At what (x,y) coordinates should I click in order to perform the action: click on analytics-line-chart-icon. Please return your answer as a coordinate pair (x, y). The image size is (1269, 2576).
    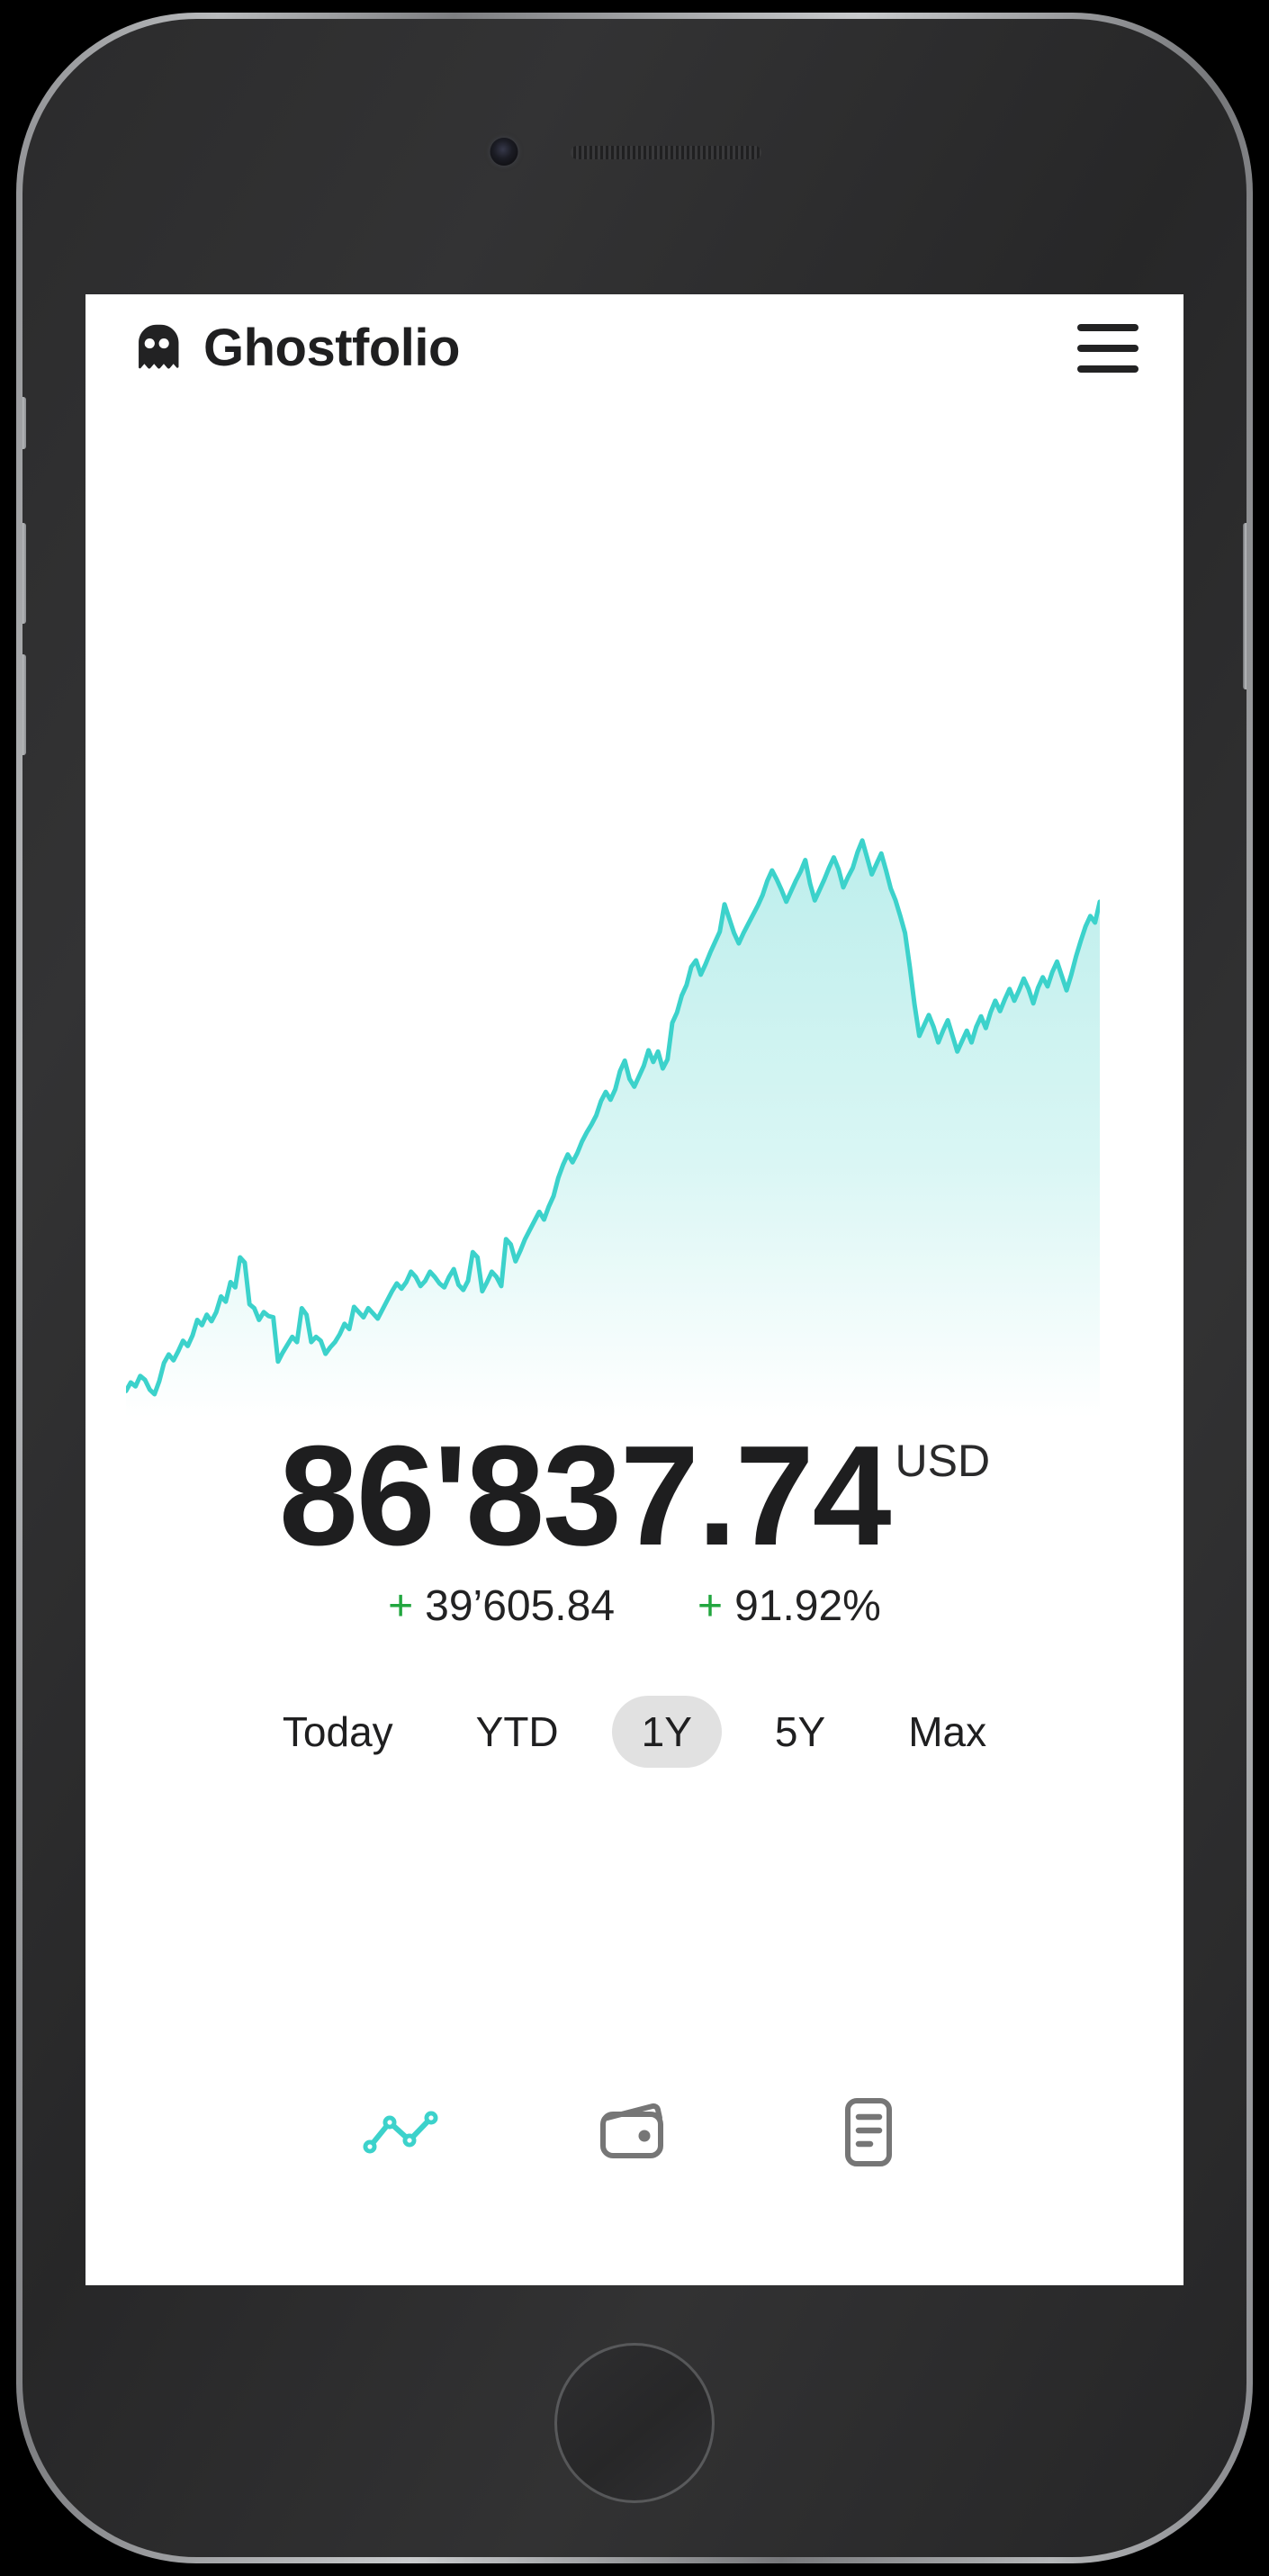
    Looking at the image, I should click on (400, 2132).